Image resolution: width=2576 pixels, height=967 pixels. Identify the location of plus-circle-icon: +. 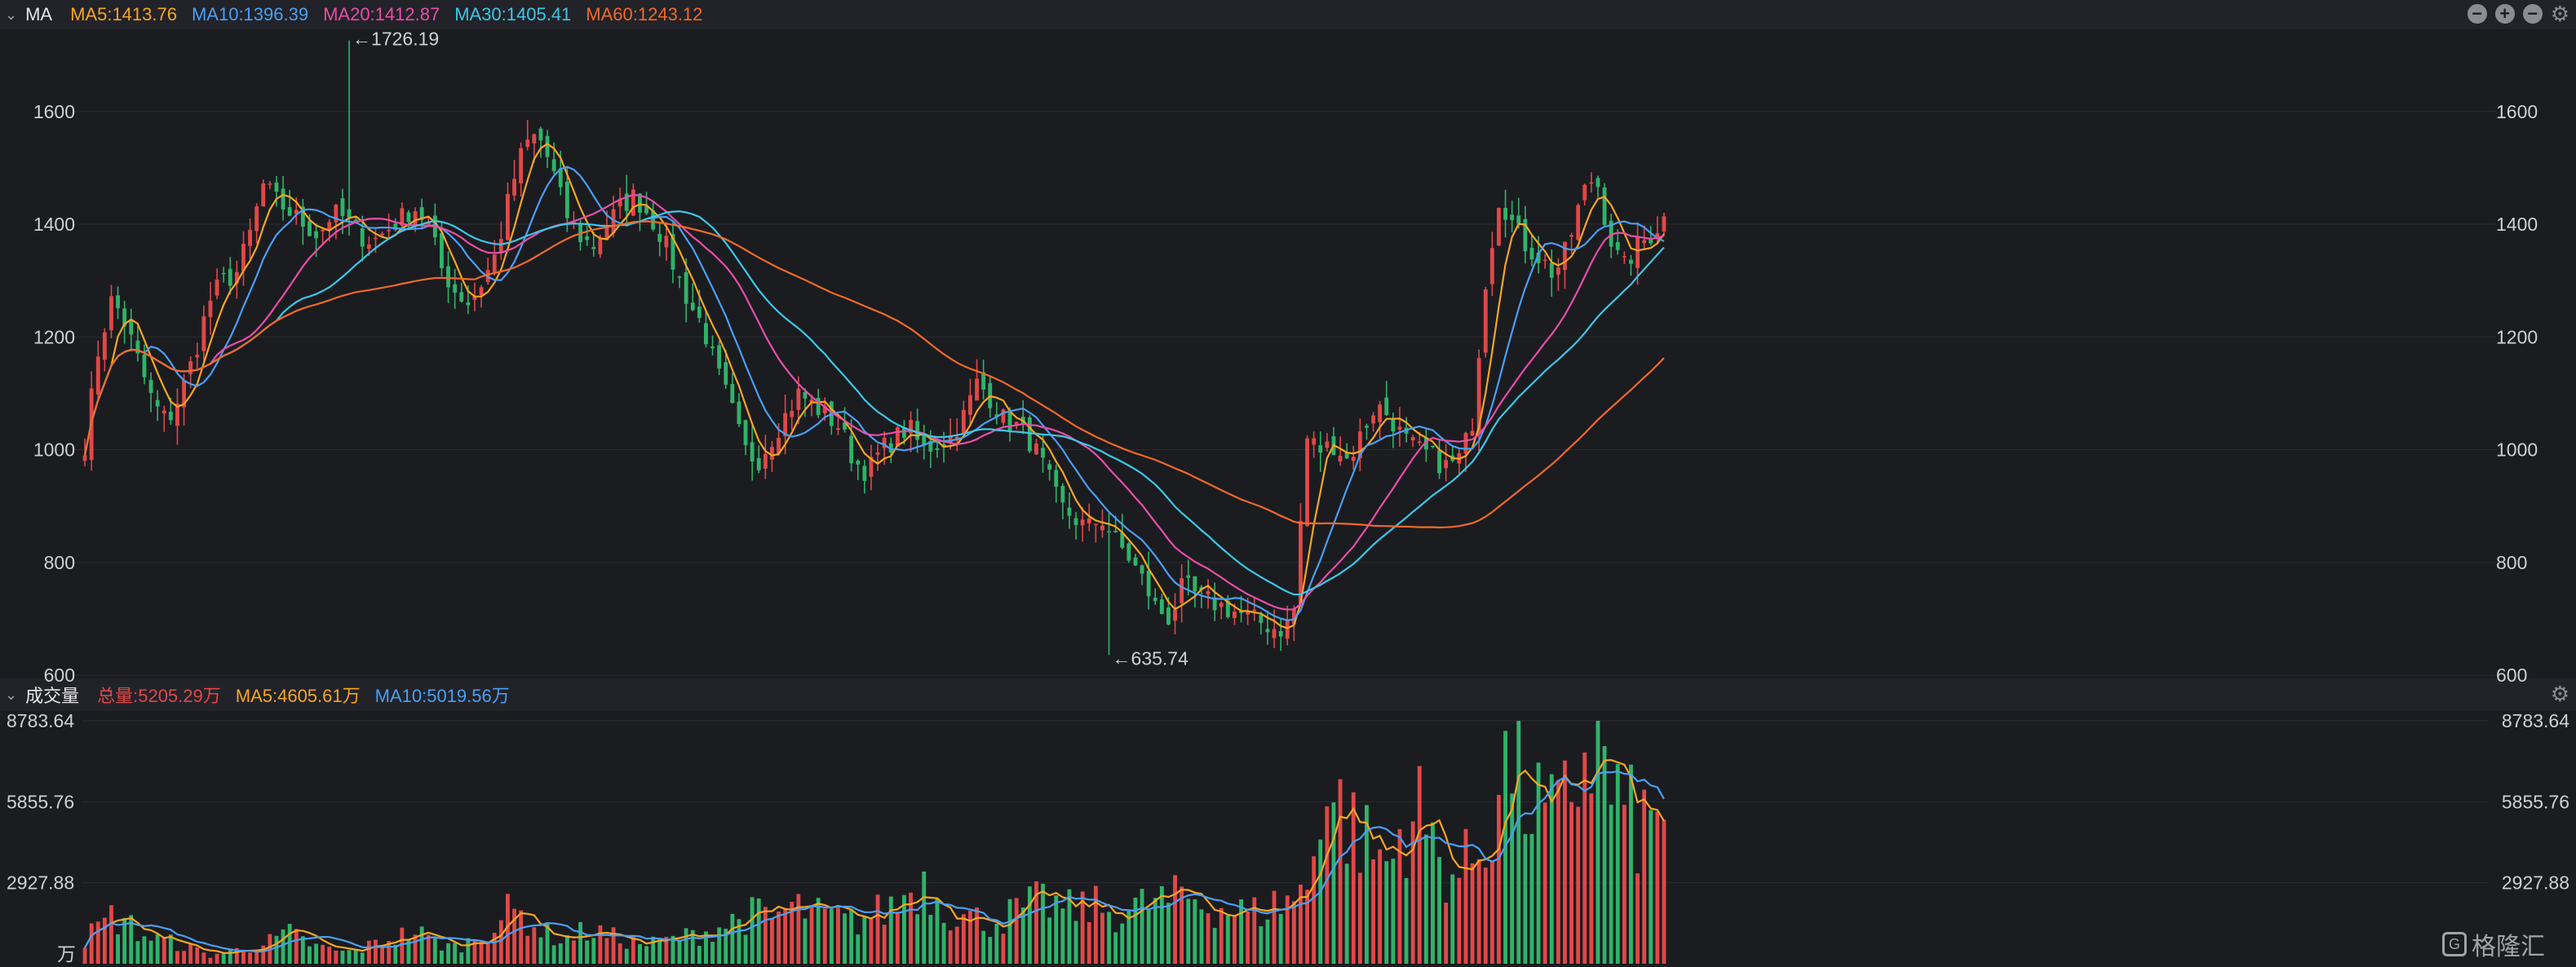
(2504, 14).